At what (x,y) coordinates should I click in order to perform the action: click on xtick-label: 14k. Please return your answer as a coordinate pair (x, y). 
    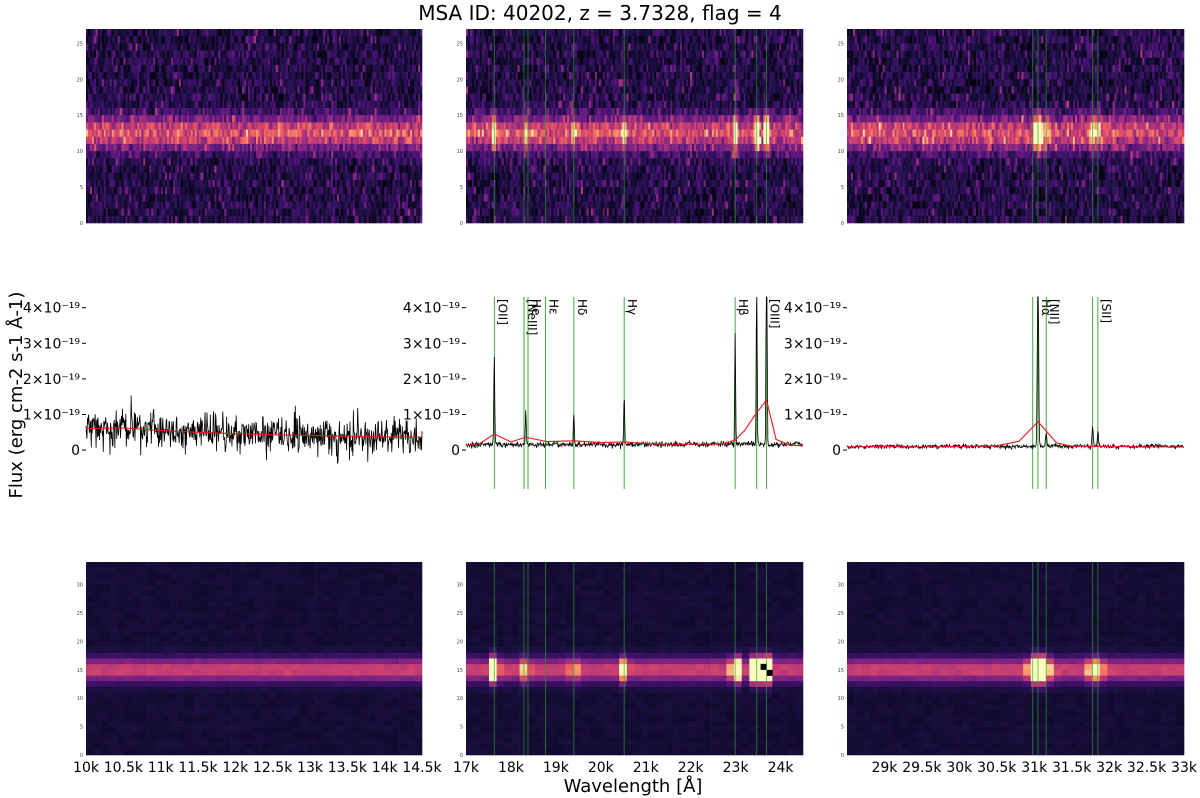
    Looking at the image, I should click on (385, 768).